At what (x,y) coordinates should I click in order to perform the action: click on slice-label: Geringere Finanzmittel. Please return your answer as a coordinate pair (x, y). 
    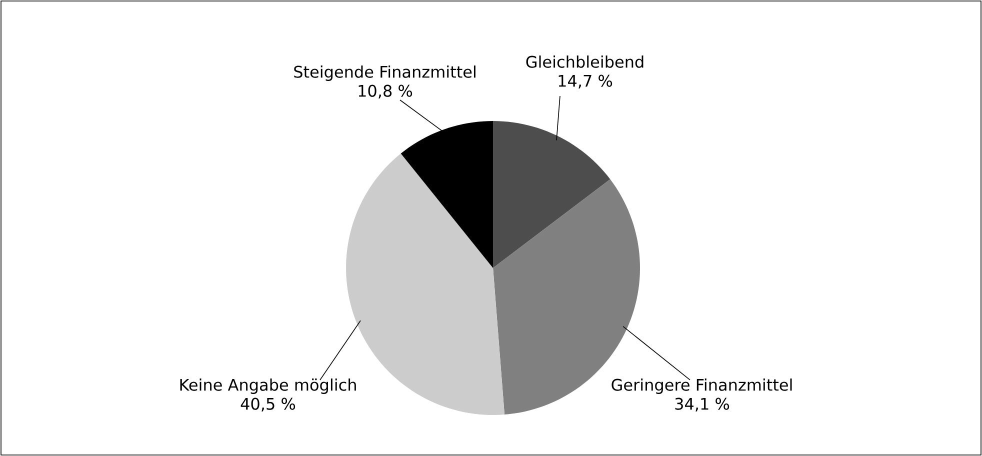
    Looking at the image, I should click on (702, 386).